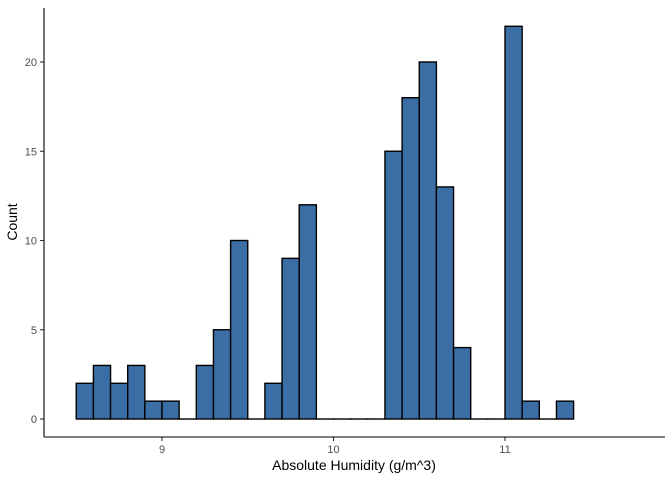 The width and height of the screenshot is (672, 480). I want to click on y-tick-label-0: 0, so click(34, 420).